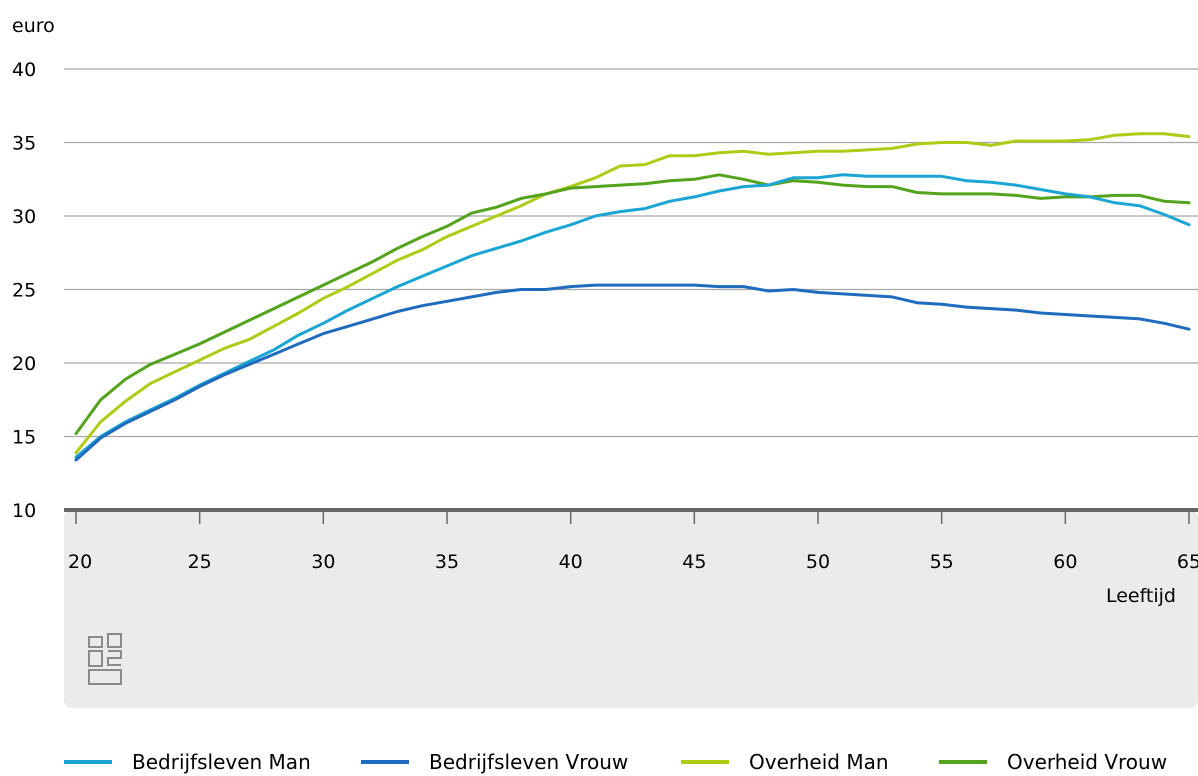  I want to click on x-tick-label-65: 65, so click(1187, 562).